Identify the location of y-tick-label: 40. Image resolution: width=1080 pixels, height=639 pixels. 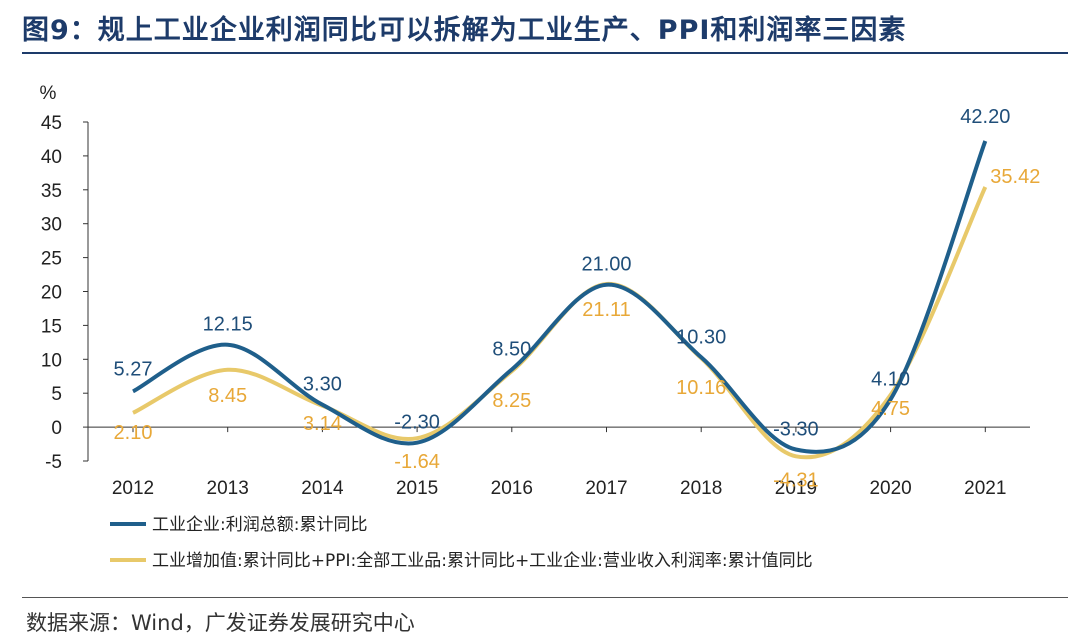
(51, 157).